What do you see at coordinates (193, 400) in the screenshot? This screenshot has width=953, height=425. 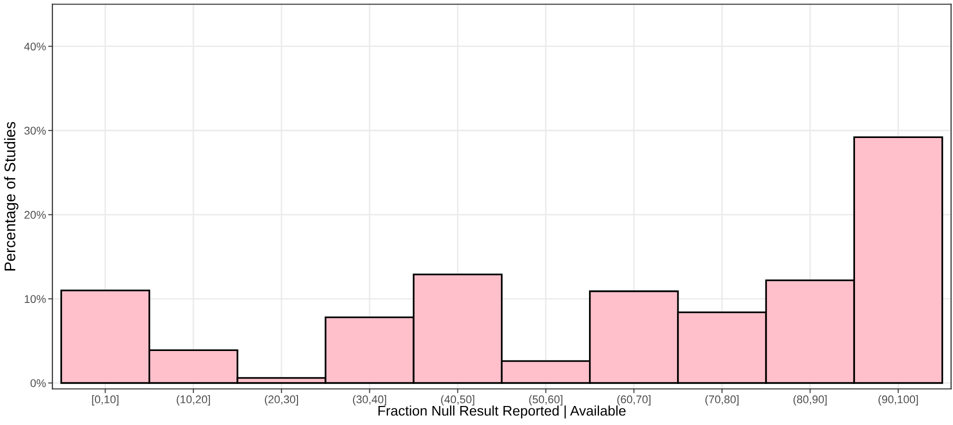 I see `x-tick-label: (10,20]` at bounding box center [193, 400].